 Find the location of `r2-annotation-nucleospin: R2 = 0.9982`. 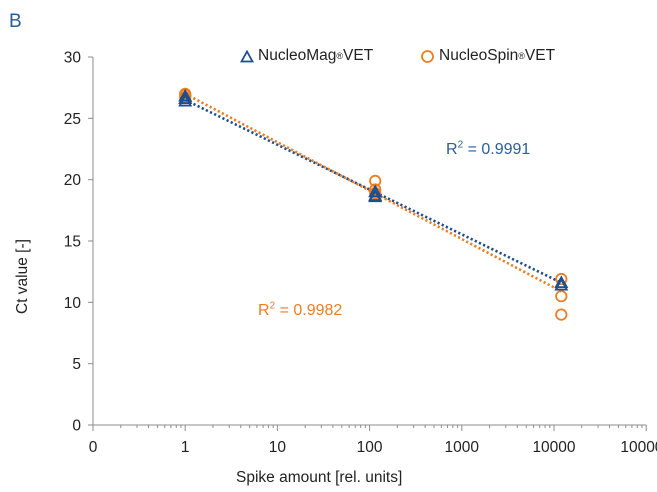

r2-annotation-nucleospin: R2 = 0.9982 is located at coordinates (300, 310).